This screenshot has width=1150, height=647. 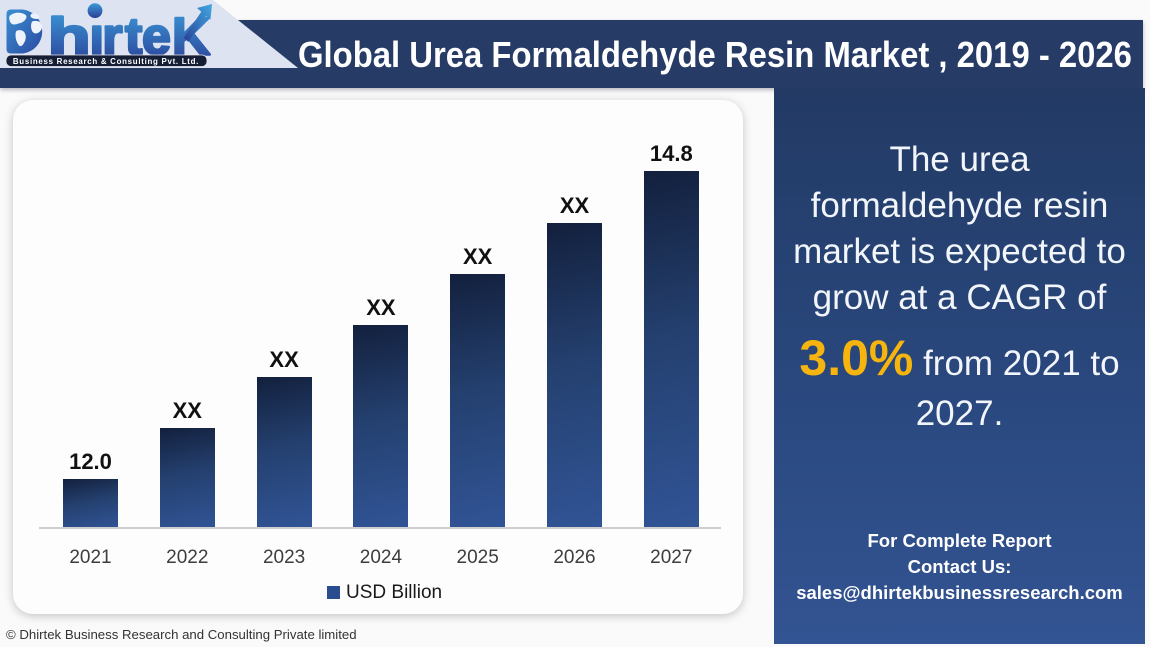 What do you see at coordinates (97, 37) in the screenshot?
I see `svg-text: ı` at bounding box center [97, 37].